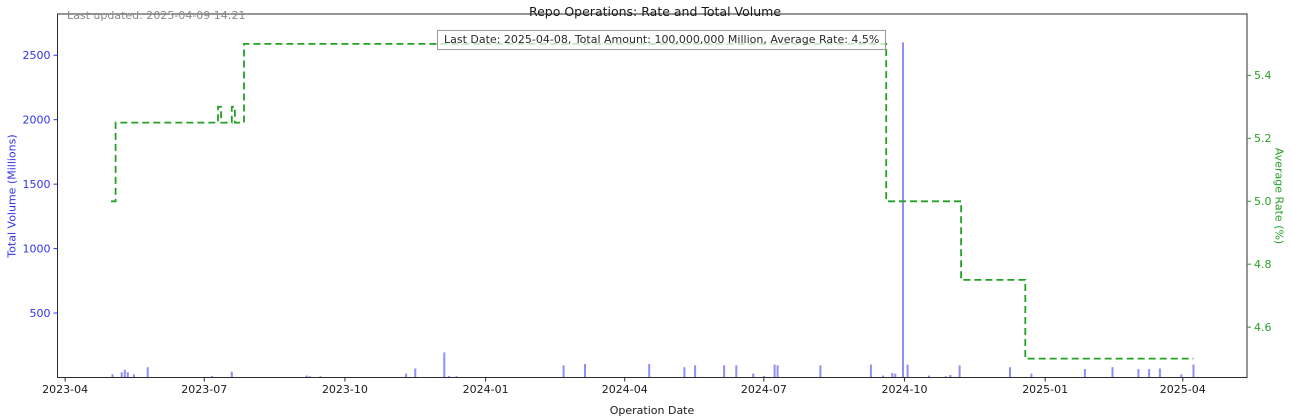  Describe the element at coordinates (1263, 75) in the screenshot. I see `y-right-tick-label: 5.4` at that location.